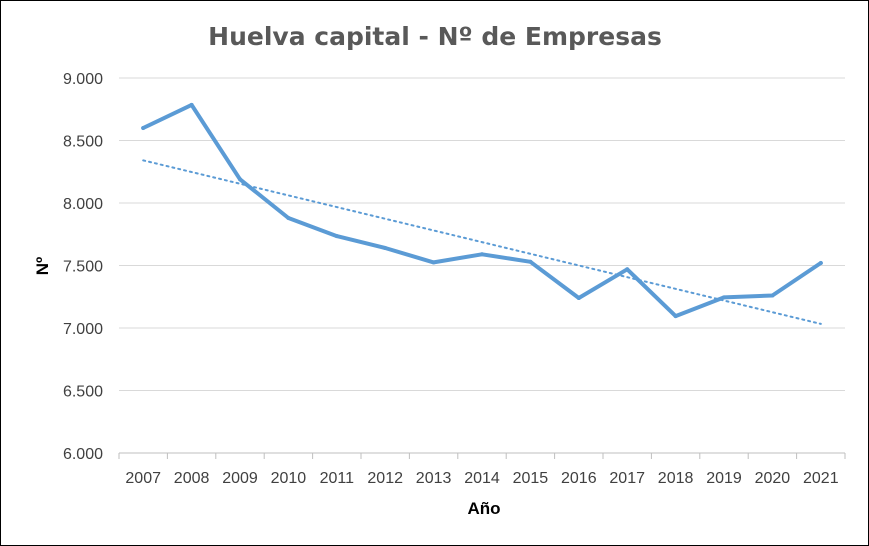 This screenshot has height=546, width=869. What do you see at coordinates (83, 392) in the screenshot?
I see `y-tick-label: 6.500` at bounding box center [83, 392].